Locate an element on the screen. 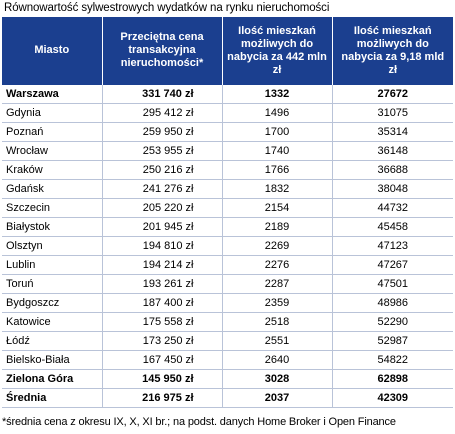 Image resolution: width=455 pixels, height=434 pixels. cell-price: 173 250 zł is located at coordinates (162, 341).